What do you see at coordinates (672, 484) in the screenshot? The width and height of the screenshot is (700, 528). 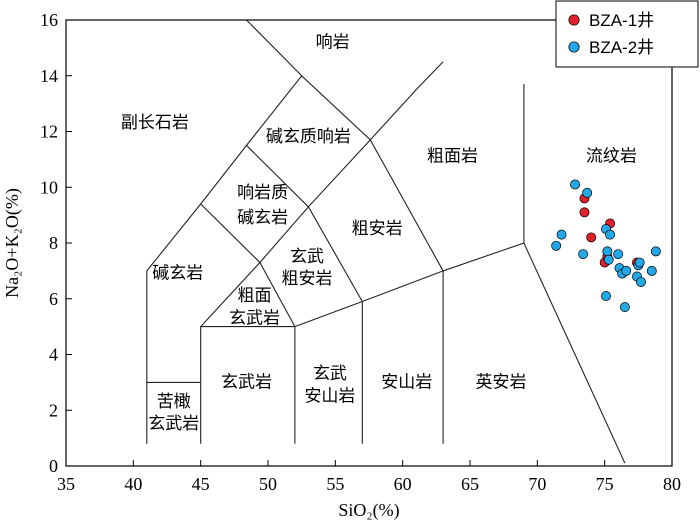 I see `x-tick-label: 80` at bounding box center [672, 484].